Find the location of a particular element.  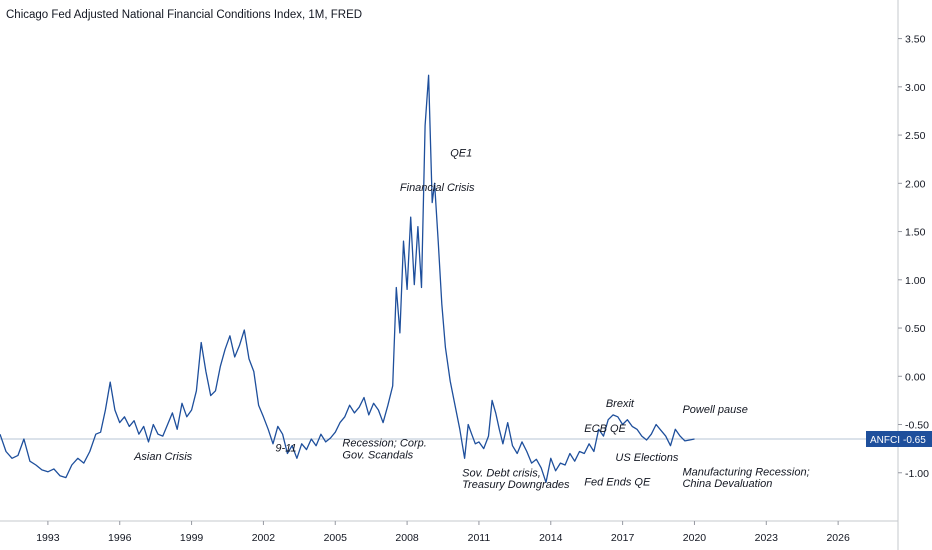

annotation-label: Asian Crisis is located at coordinates (163, 457).